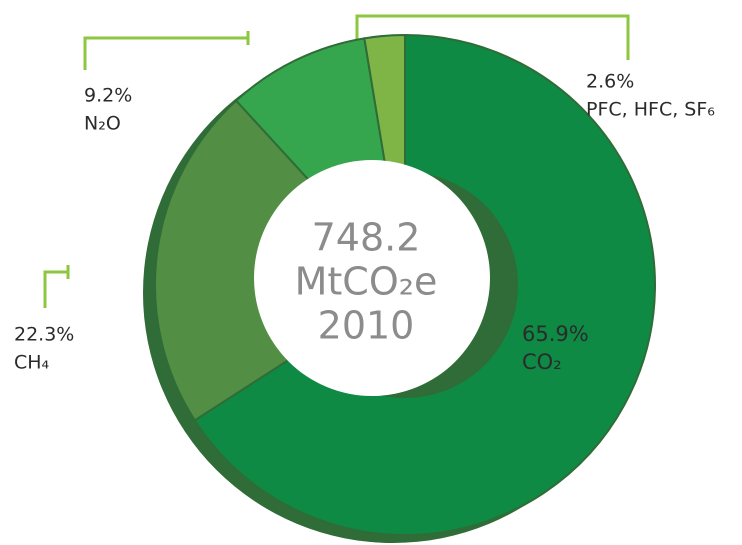 The height and width of the screenshot is (545, 742). I want to click on center-year: 2010, so click(366, 326).